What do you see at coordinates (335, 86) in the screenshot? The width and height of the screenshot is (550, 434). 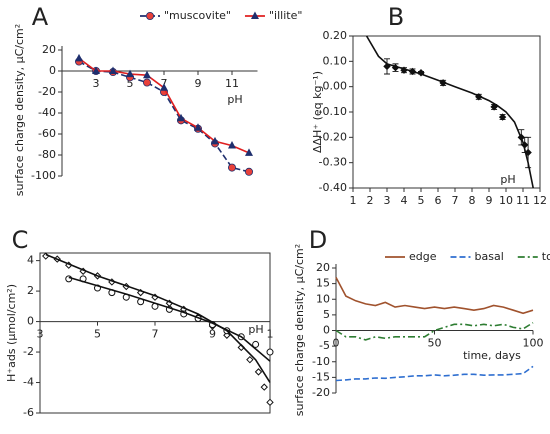 I see `y-tick-label: 0.00` at bounding box center [335, 86].